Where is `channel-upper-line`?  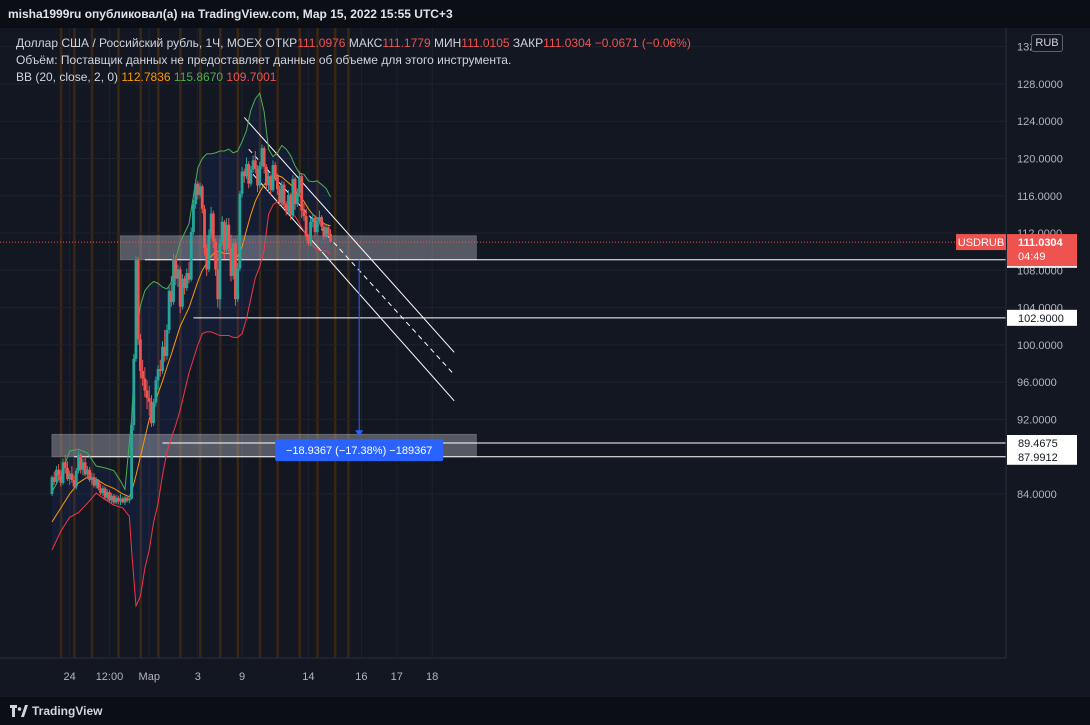
channel-upper-line is located at coordinates (349, 235).